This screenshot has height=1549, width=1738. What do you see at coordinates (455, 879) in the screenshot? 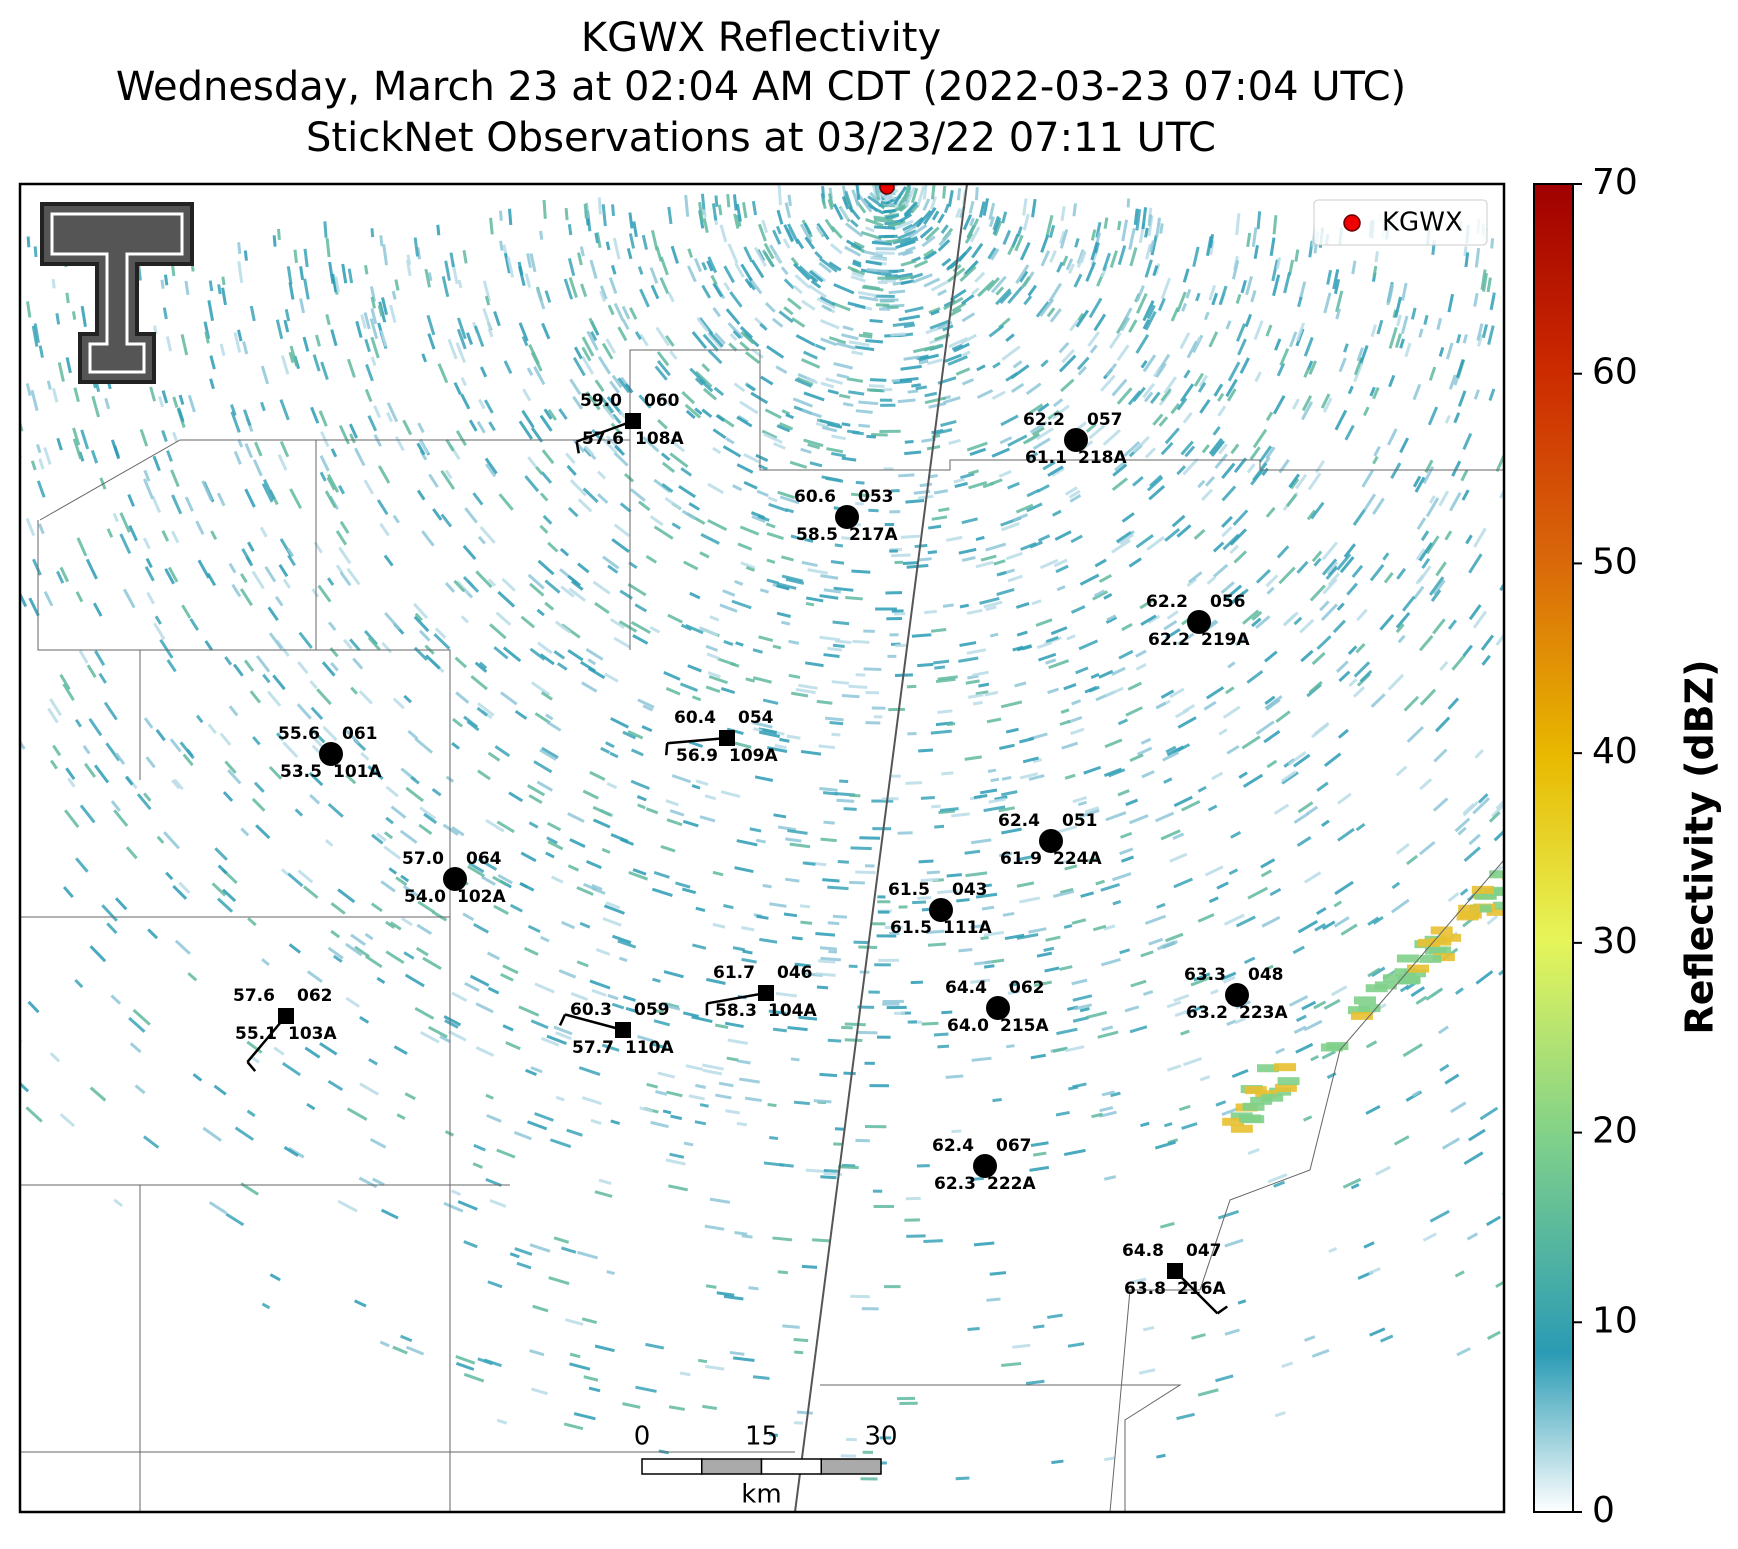
I see `station-marker` at bounding box center [455, 879].